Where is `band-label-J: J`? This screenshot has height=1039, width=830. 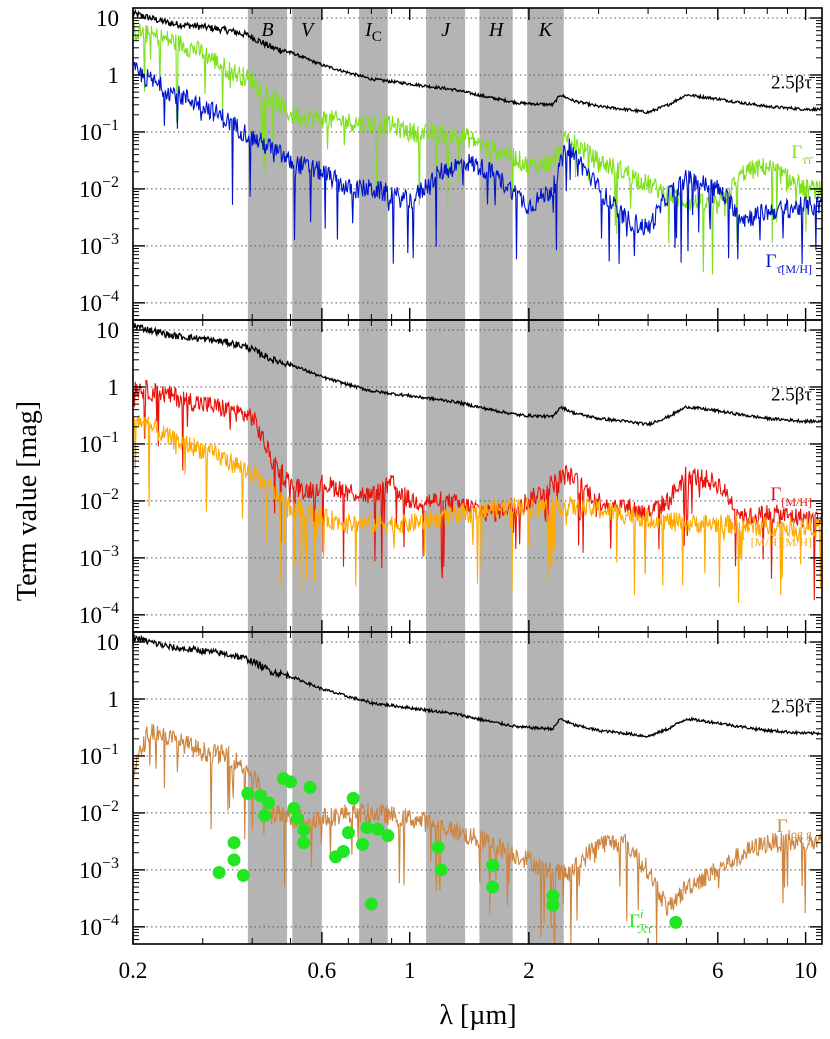 band-label-J: J is located at coordinates (446, 30).